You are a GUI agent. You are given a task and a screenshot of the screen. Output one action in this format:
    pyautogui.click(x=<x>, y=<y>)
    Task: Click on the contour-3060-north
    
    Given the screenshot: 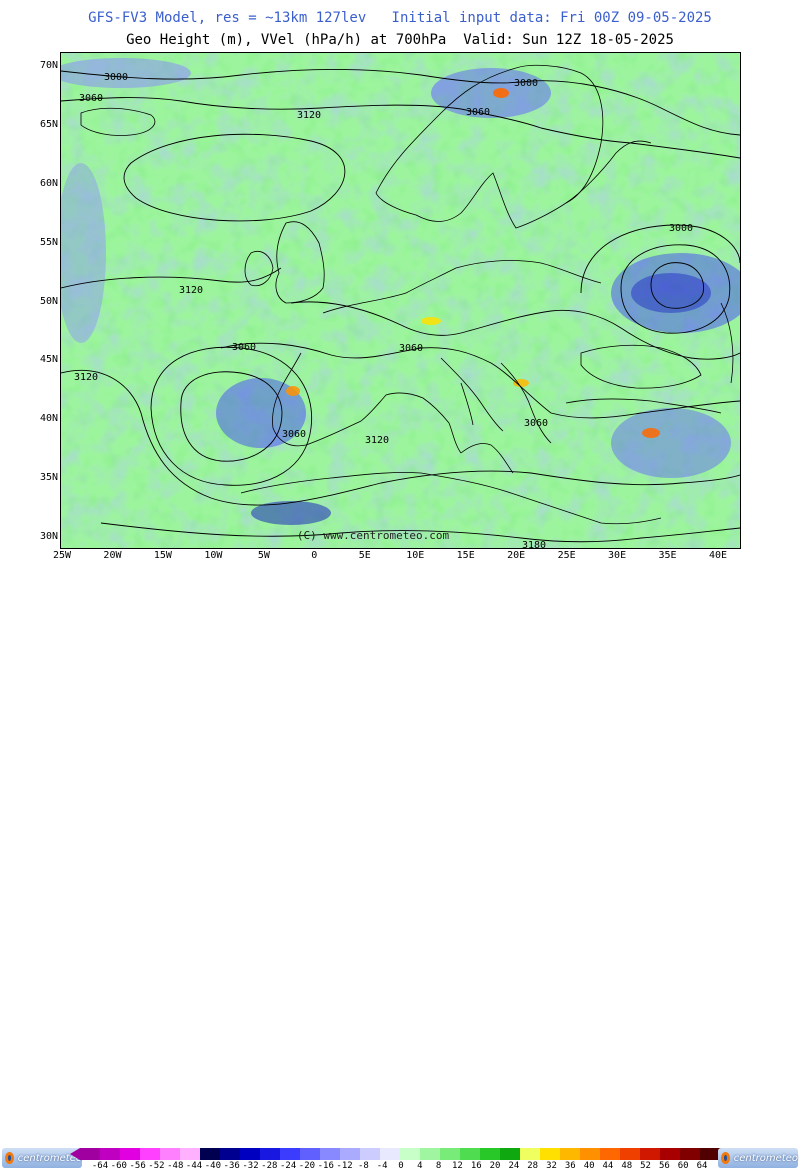 What is the action you would take?
    pyautogui.click(x=400, y=128)
    